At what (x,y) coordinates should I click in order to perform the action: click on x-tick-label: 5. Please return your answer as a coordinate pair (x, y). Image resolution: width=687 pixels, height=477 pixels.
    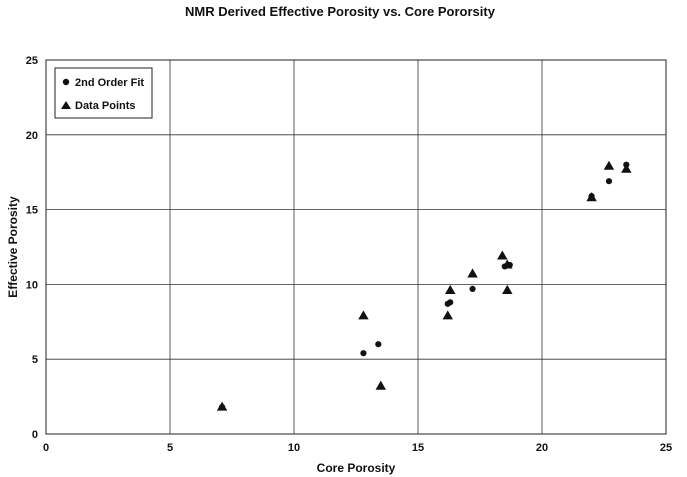
    Looking at the image, I should click on (170, 448).